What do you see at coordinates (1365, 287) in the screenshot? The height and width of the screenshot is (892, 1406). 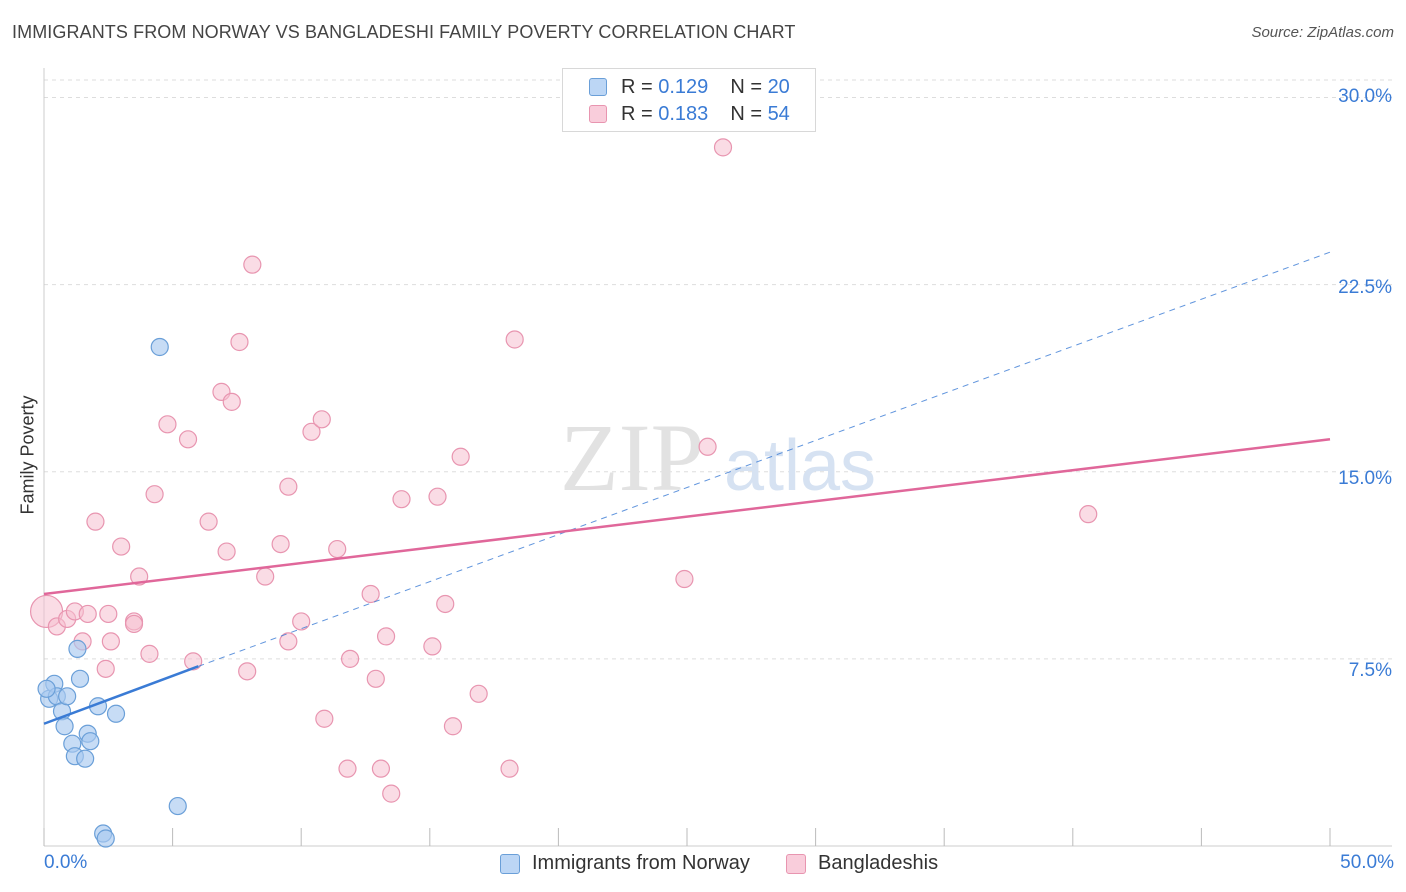 I see `y-tick-label: 22.5%` at bounding box center [1365, 287].